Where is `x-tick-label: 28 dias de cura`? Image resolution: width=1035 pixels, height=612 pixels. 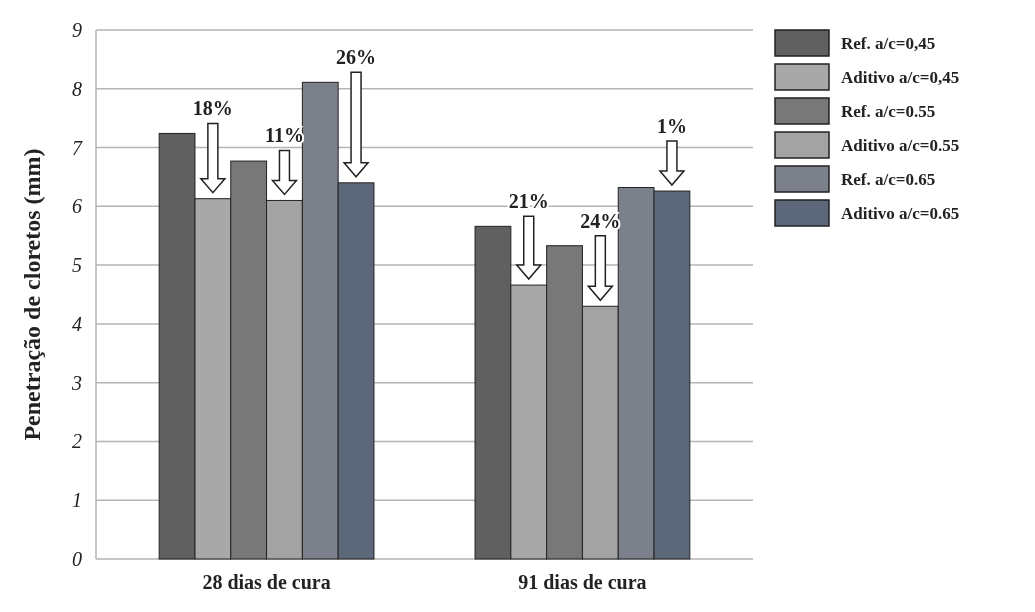
x-tick-label: 28 dias de cura is located at coordinates (266, 582).